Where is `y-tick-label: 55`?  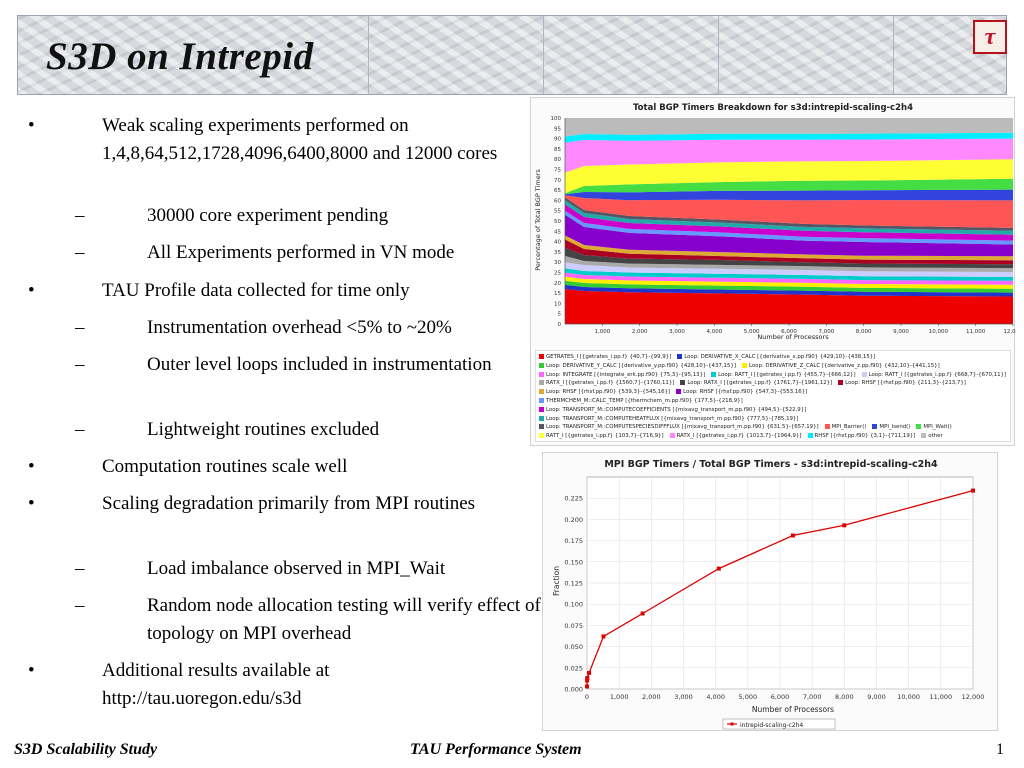
y-tick-label: 55 is located at coordinates (557, 212).